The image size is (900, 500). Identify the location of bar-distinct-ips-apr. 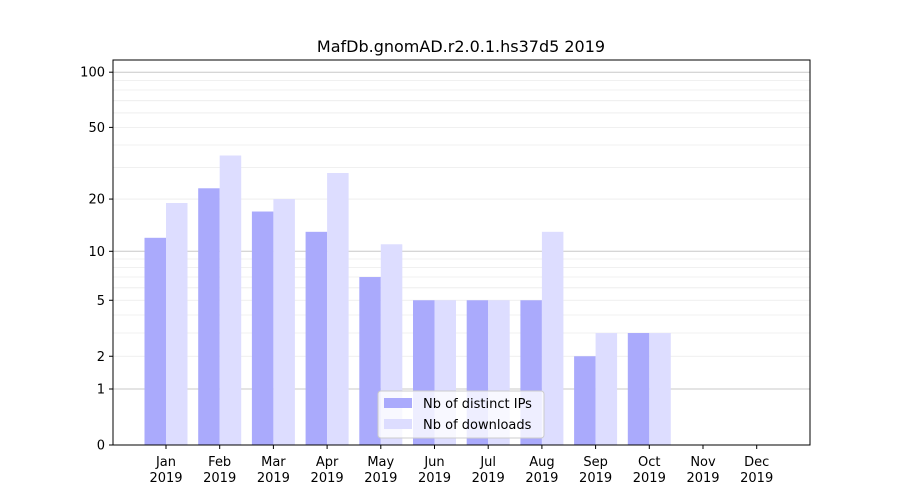
(316, 338).